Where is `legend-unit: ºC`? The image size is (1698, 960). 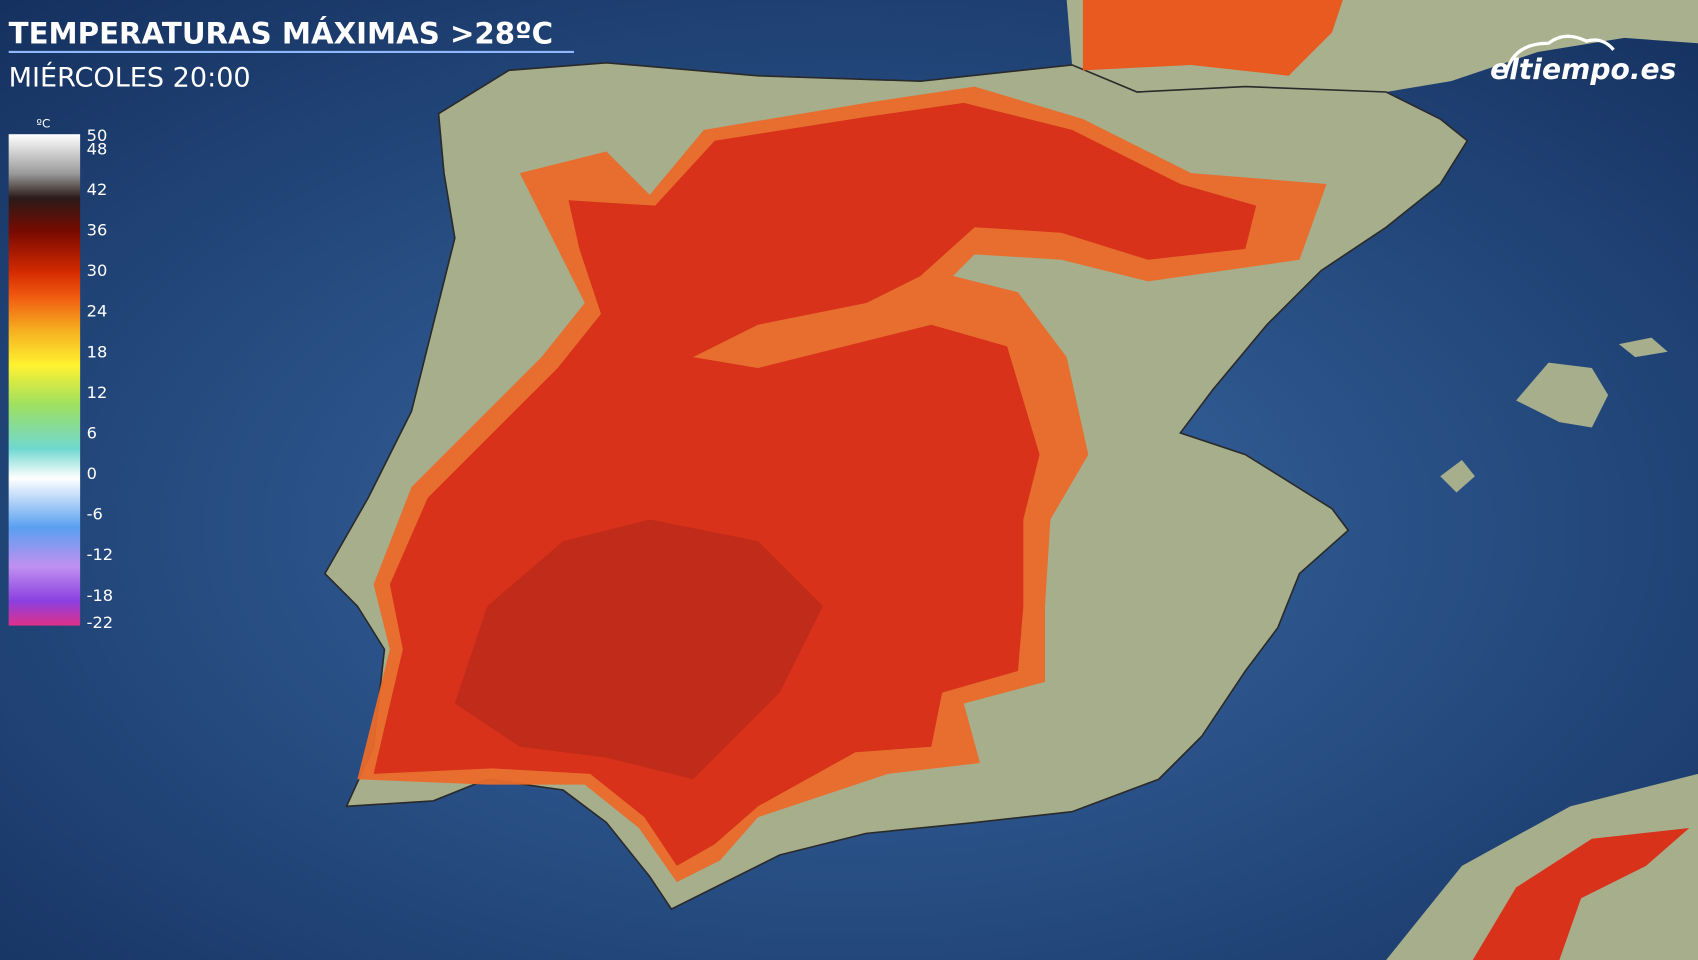 legend-unit: ºC is located at coordinates (43, 124).